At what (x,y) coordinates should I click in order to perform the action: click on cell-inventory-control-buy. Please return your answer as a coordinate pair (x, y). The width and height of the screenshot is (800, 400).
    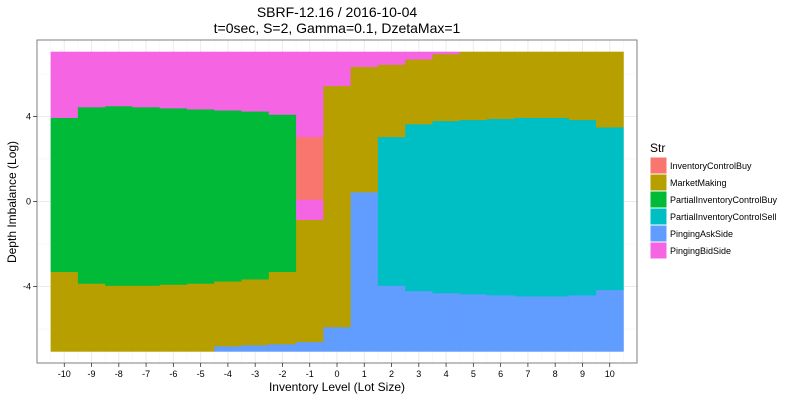
    Looking at the image, I should click on (310, 168).